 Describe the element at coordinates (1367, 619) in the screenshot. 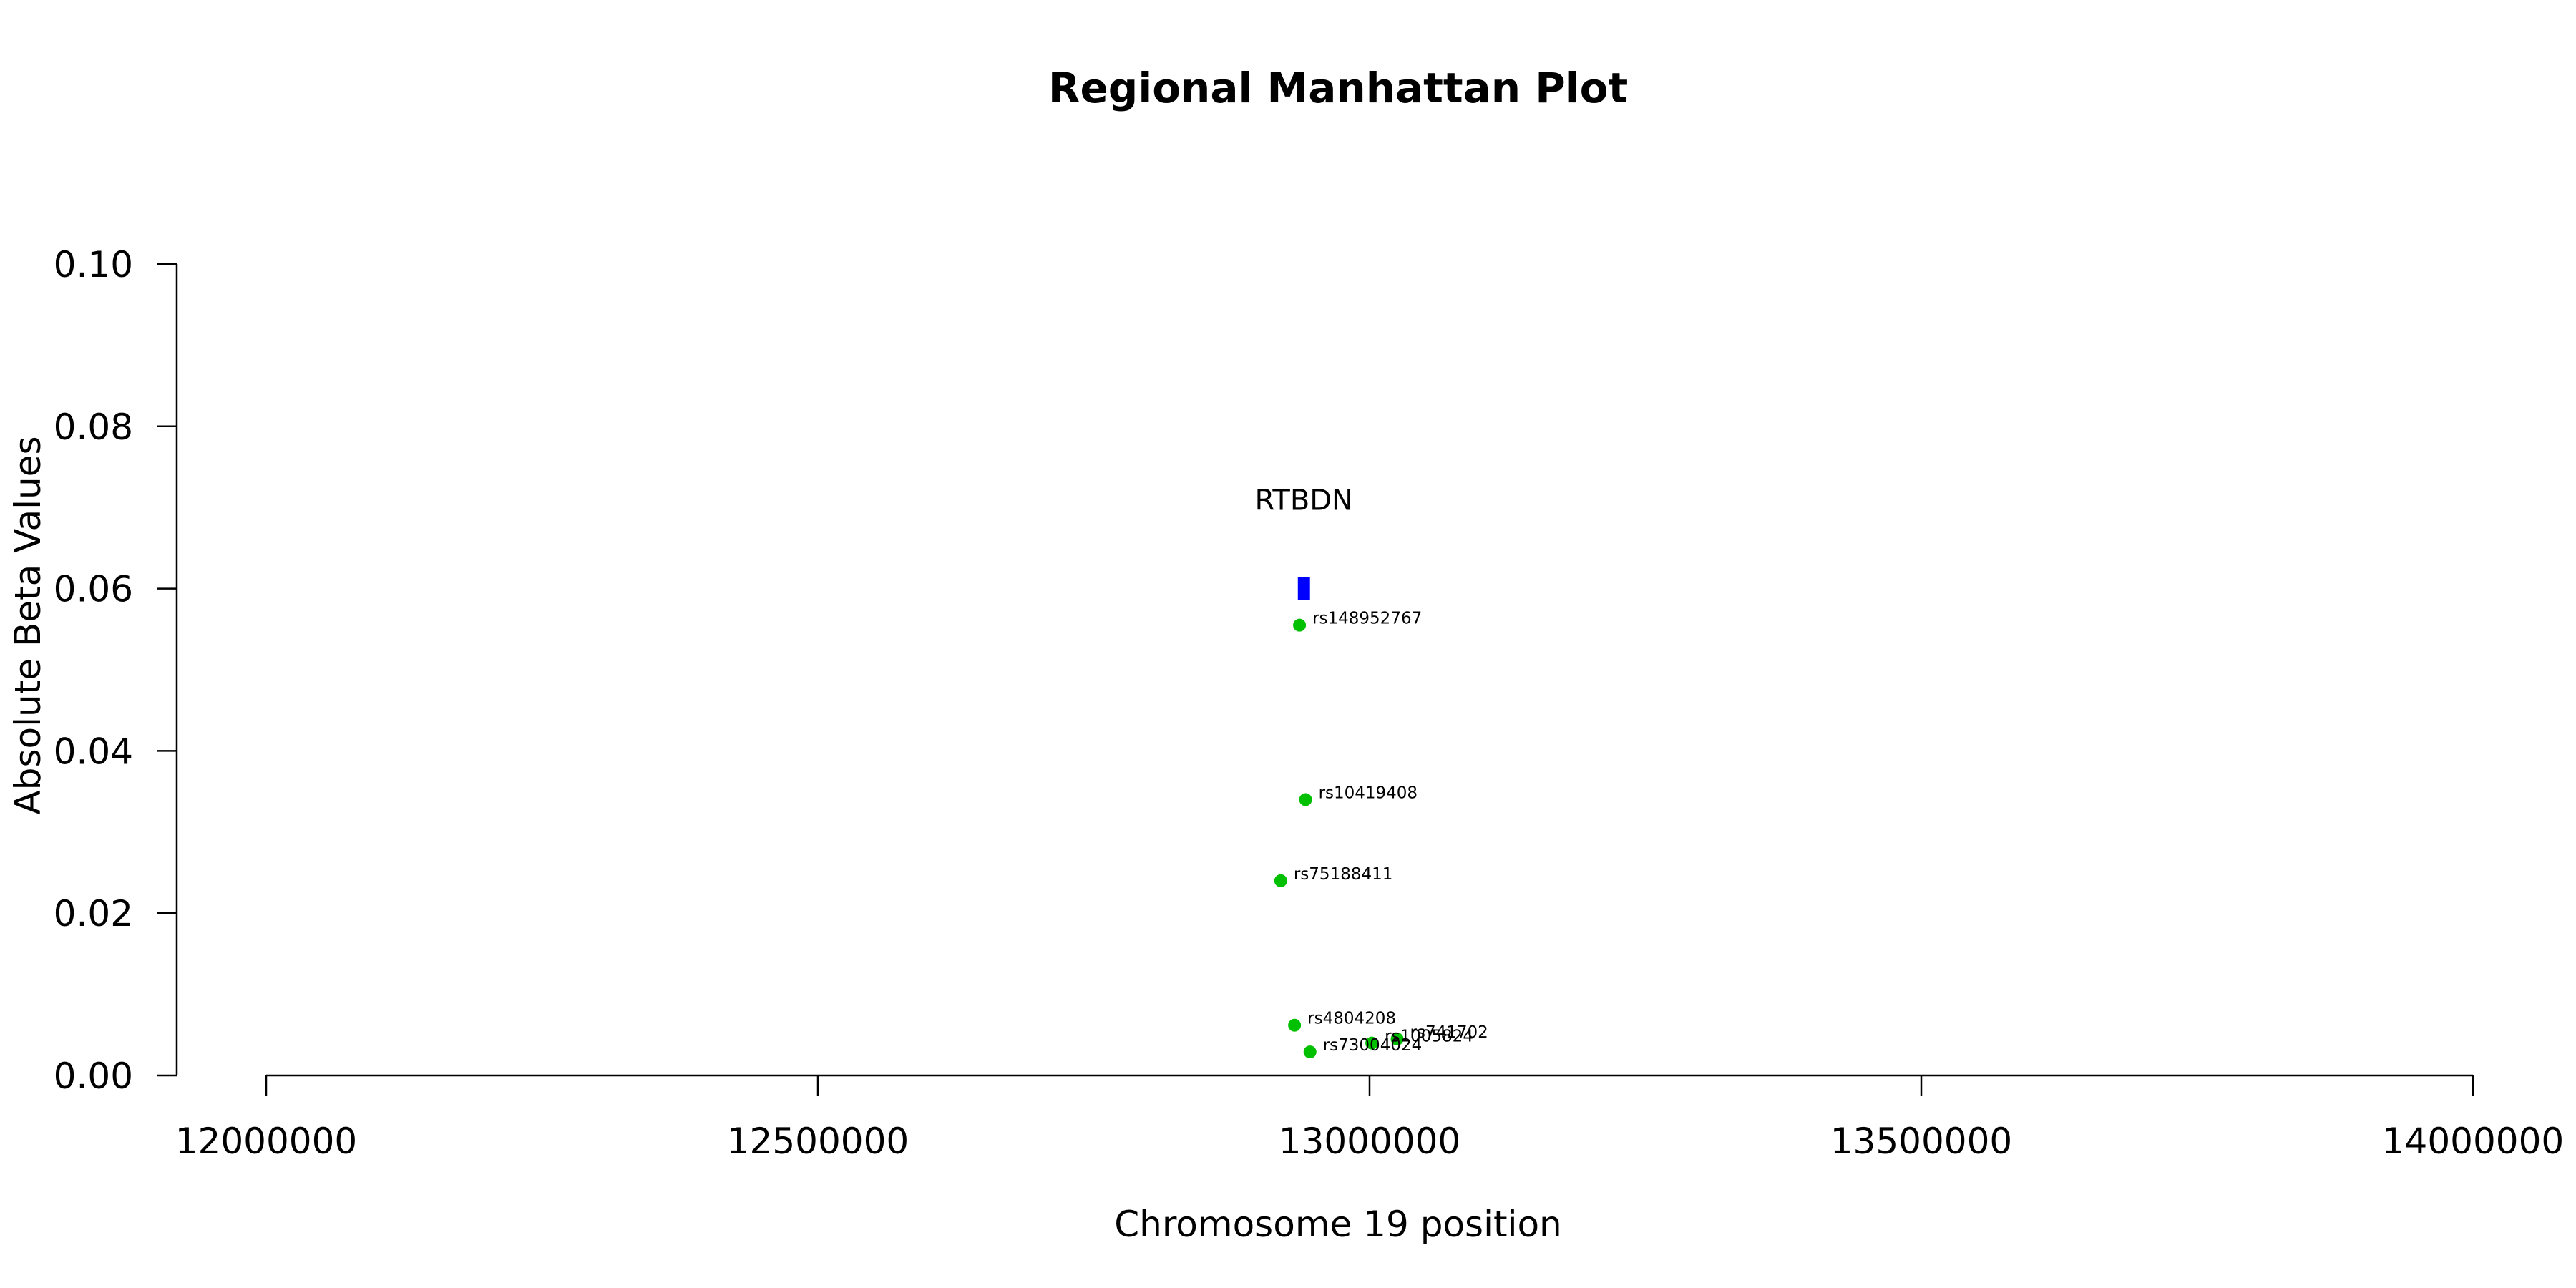

I see `snp-label: rs148952767` at that location.